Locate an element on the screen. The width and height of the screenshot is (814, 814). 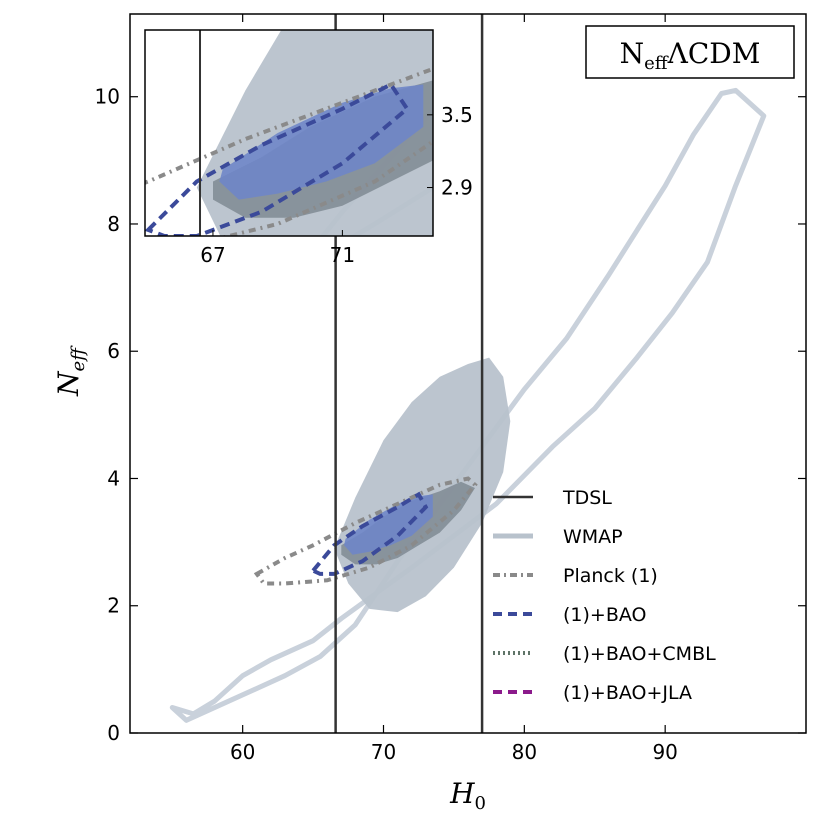
inset-x-tick-label: 71 is located at coordinates (342, 255).